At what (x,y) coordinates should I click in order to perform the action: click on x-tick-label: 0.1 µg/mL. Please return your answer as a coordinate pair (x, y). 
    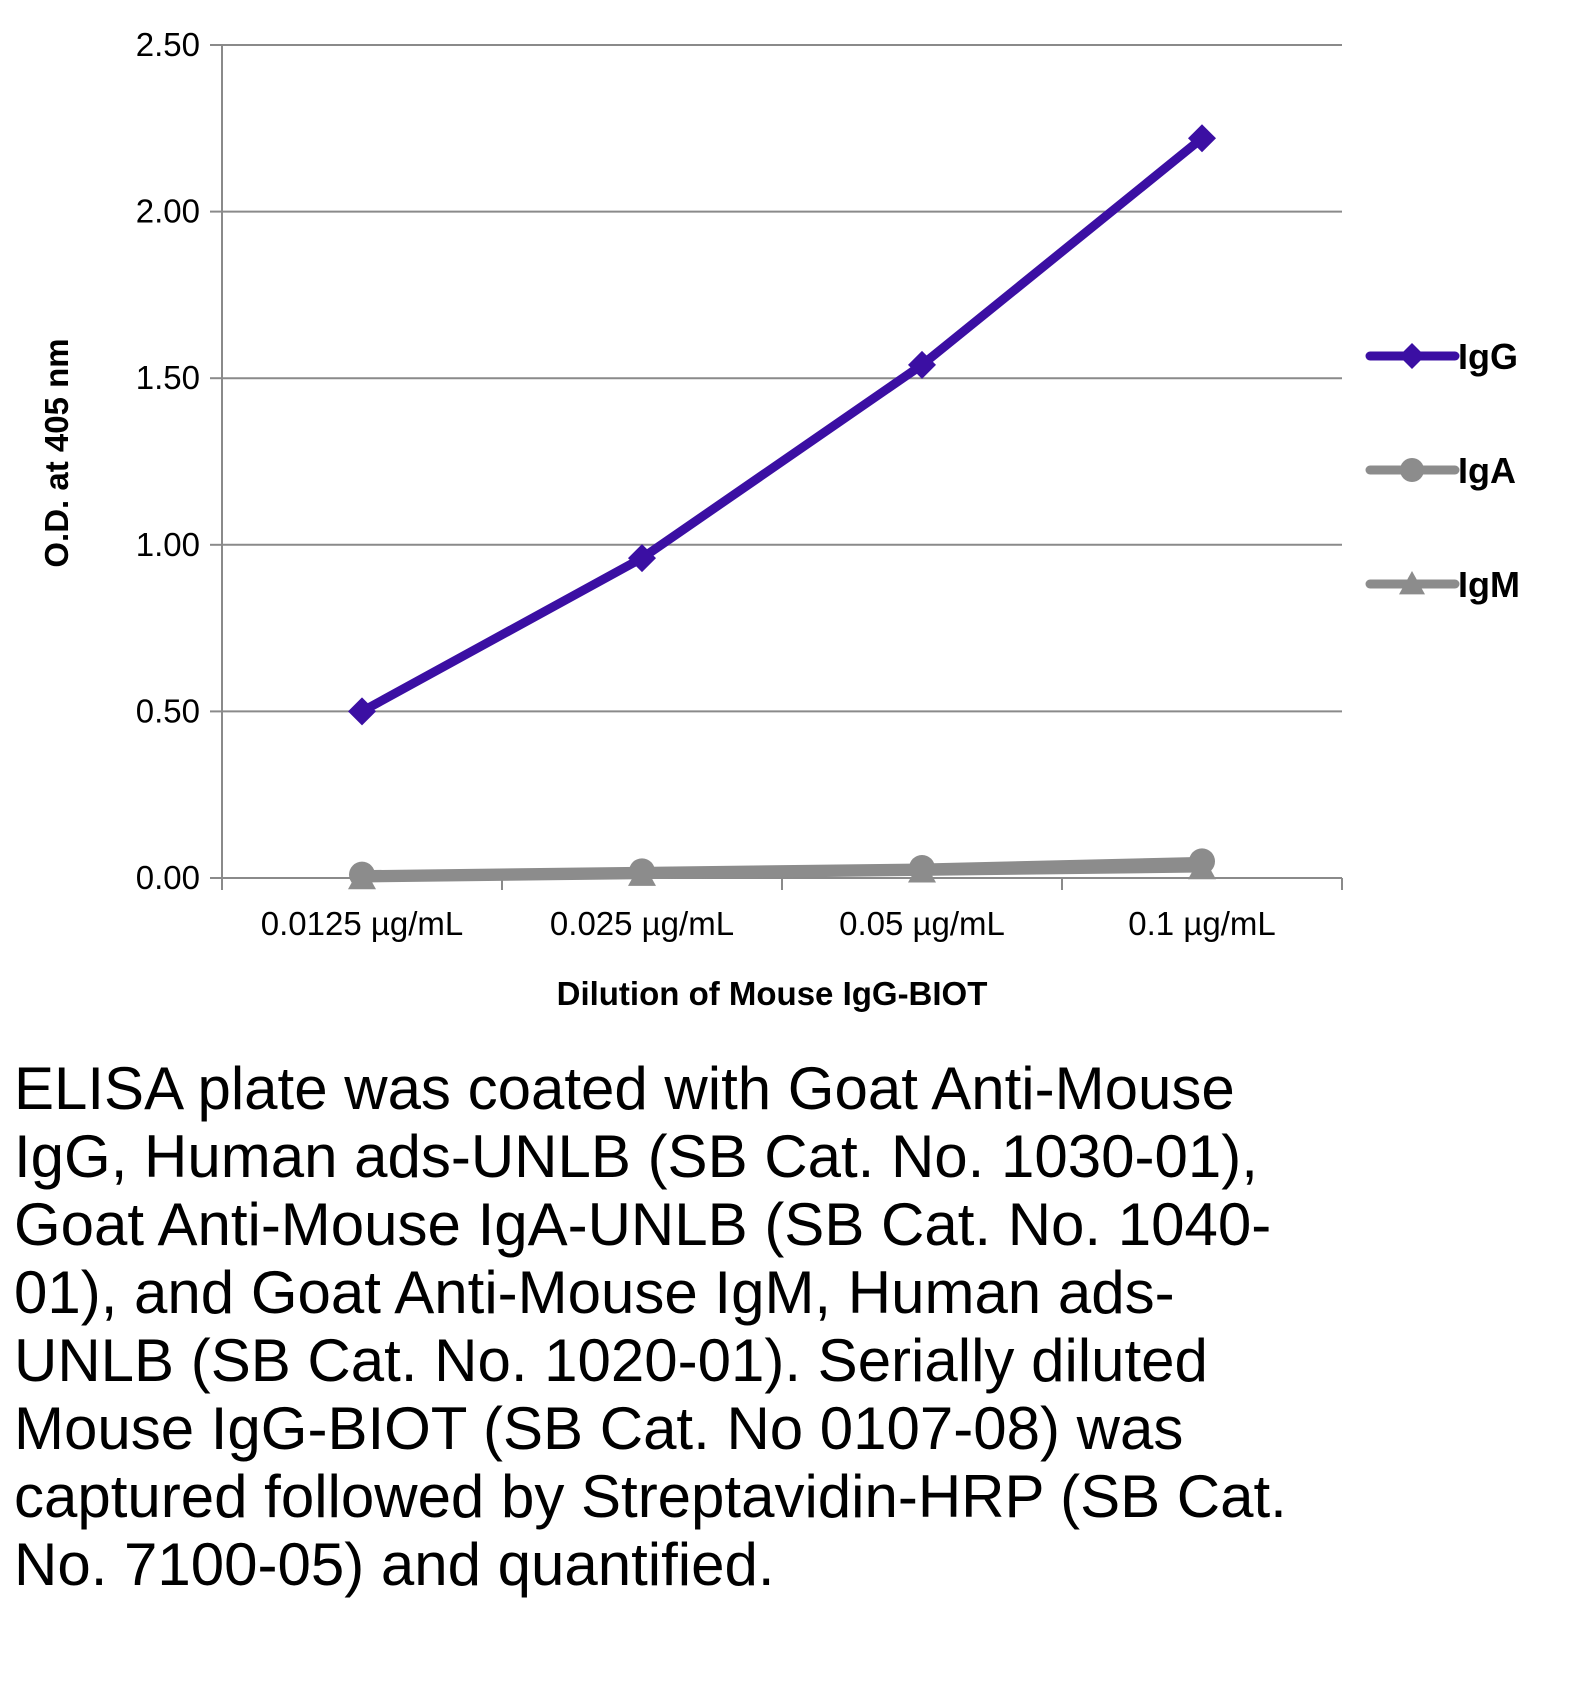
    Looking at the image, I should click on (1201, 923).